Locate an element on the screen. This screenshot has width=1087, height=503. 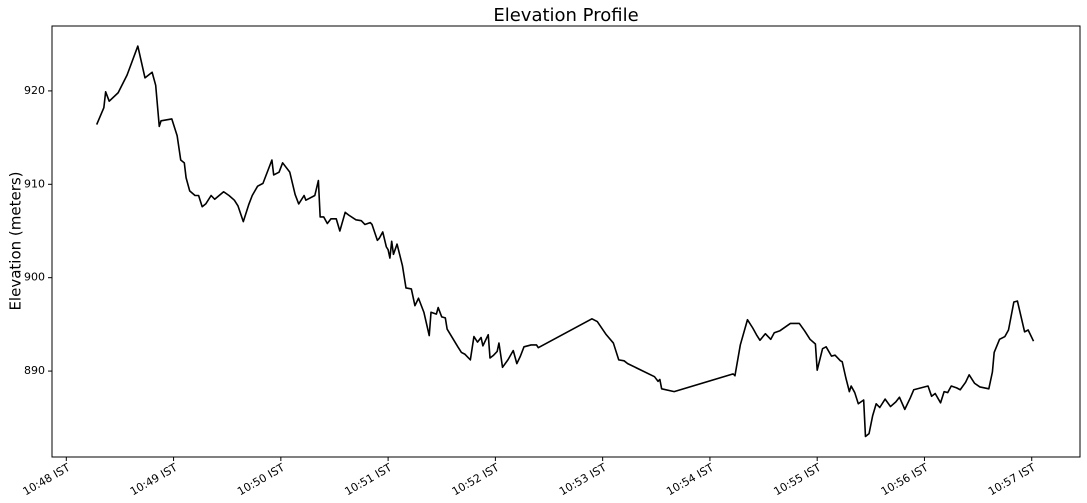
x-tick-label: 10:55 IST is located at coordinates (798, 479).